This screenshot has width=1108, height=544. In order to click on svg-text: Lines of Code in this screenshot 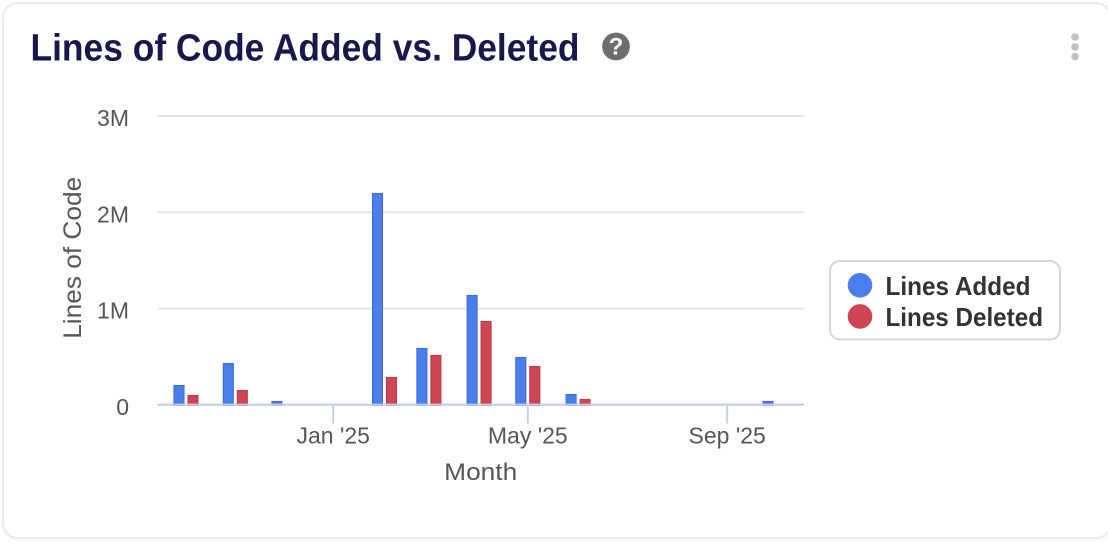, I will do `click(73, 258)`.